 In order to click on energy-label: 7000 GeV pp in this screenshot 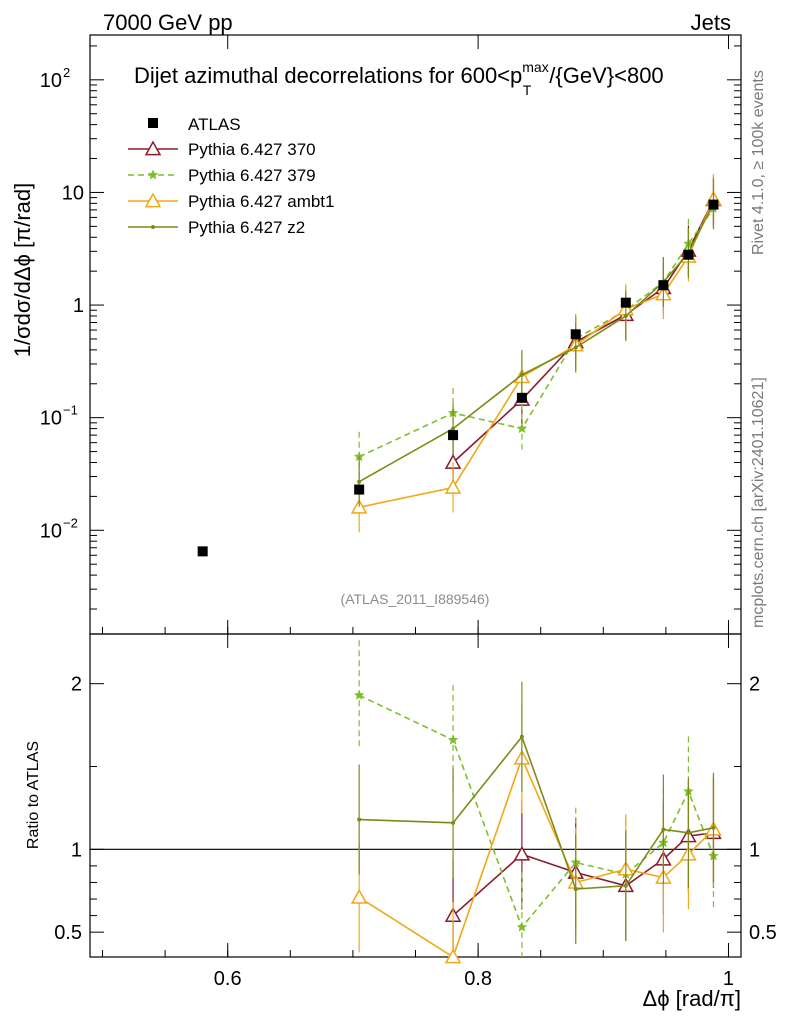, I will do `click(168, 22)`.